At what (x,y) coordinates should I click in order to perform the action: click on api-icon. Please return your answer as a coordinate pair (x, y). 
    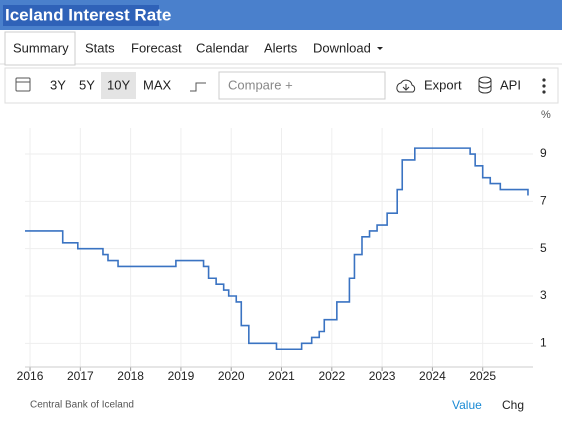
    Looking at the image, I should click on (485, 85).